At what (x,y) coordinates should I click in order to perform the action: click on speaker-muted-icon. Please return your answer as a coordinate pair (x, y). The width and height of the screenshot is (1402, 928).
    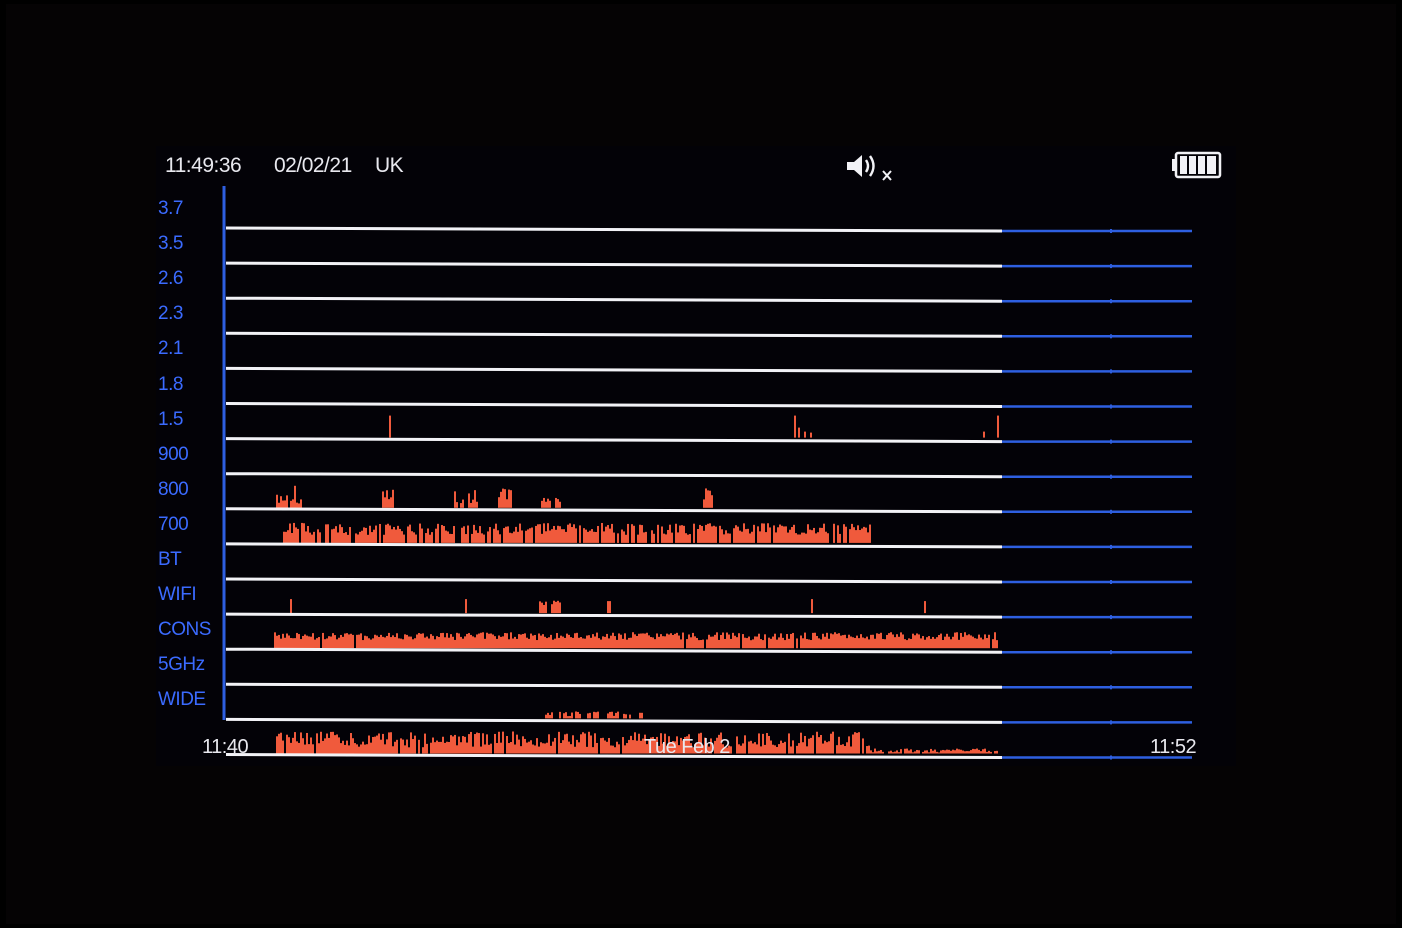
    Looking at the image, I should click on (870, 167).